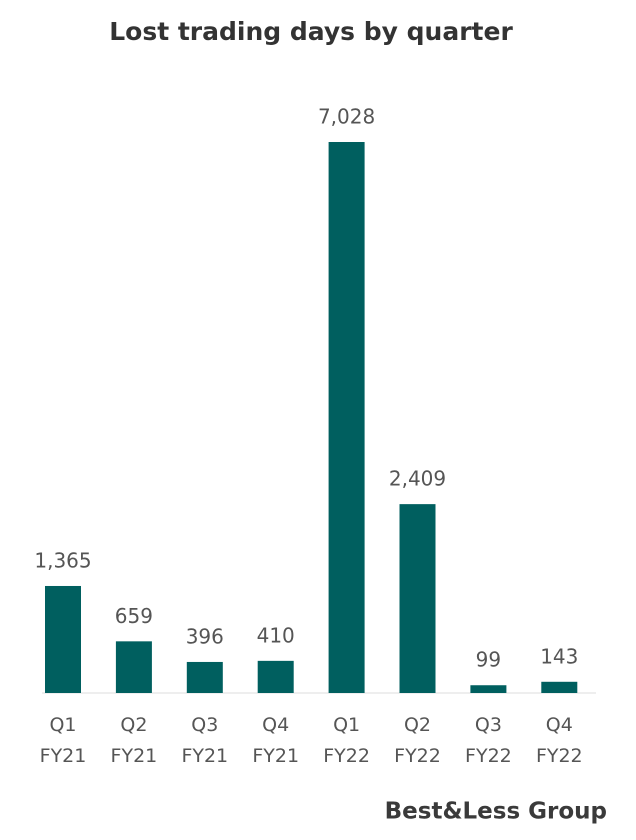  What do you see at coordinates (488, 740) in the screenshot?
I see `x-tick-label: Q3 FY22` at bounding box center [488, 740].